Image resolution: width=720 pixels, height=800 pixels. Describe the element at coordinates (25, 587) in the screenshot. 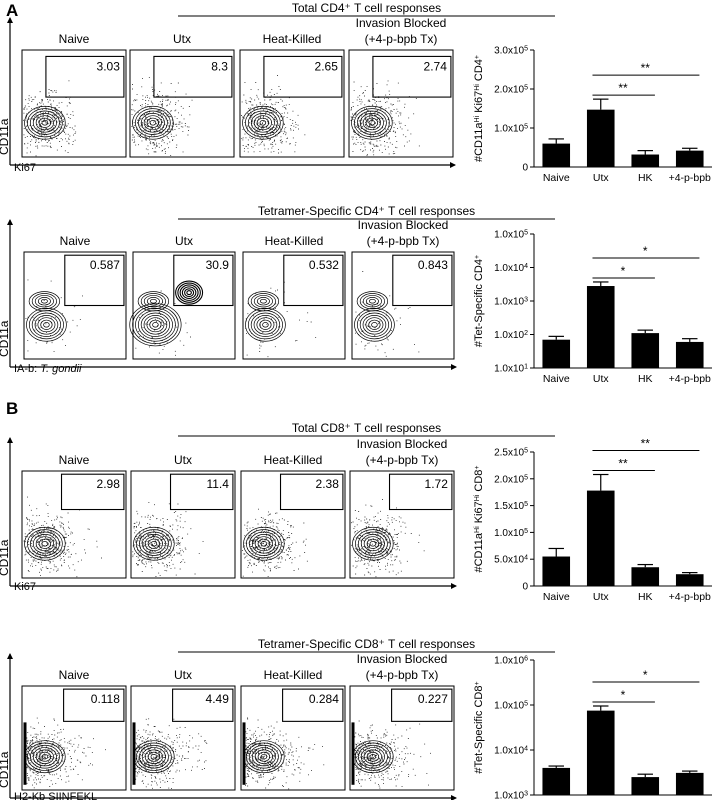

I see `x-axis-label: Ki67` at that location.